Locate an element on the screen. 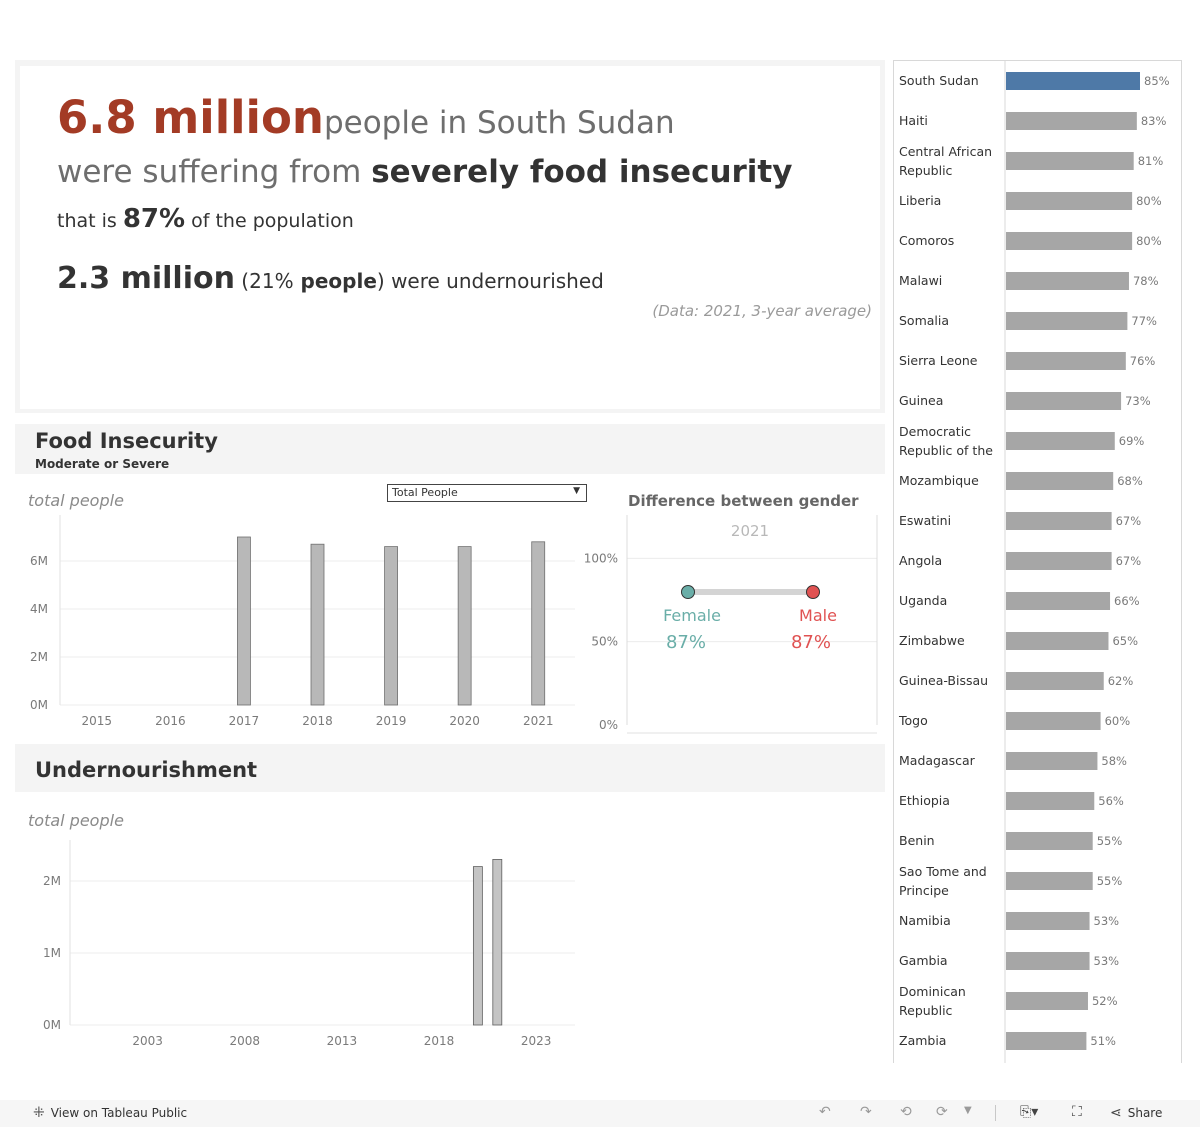  country-value-label: 67% is located at coordinates (1129, 521).